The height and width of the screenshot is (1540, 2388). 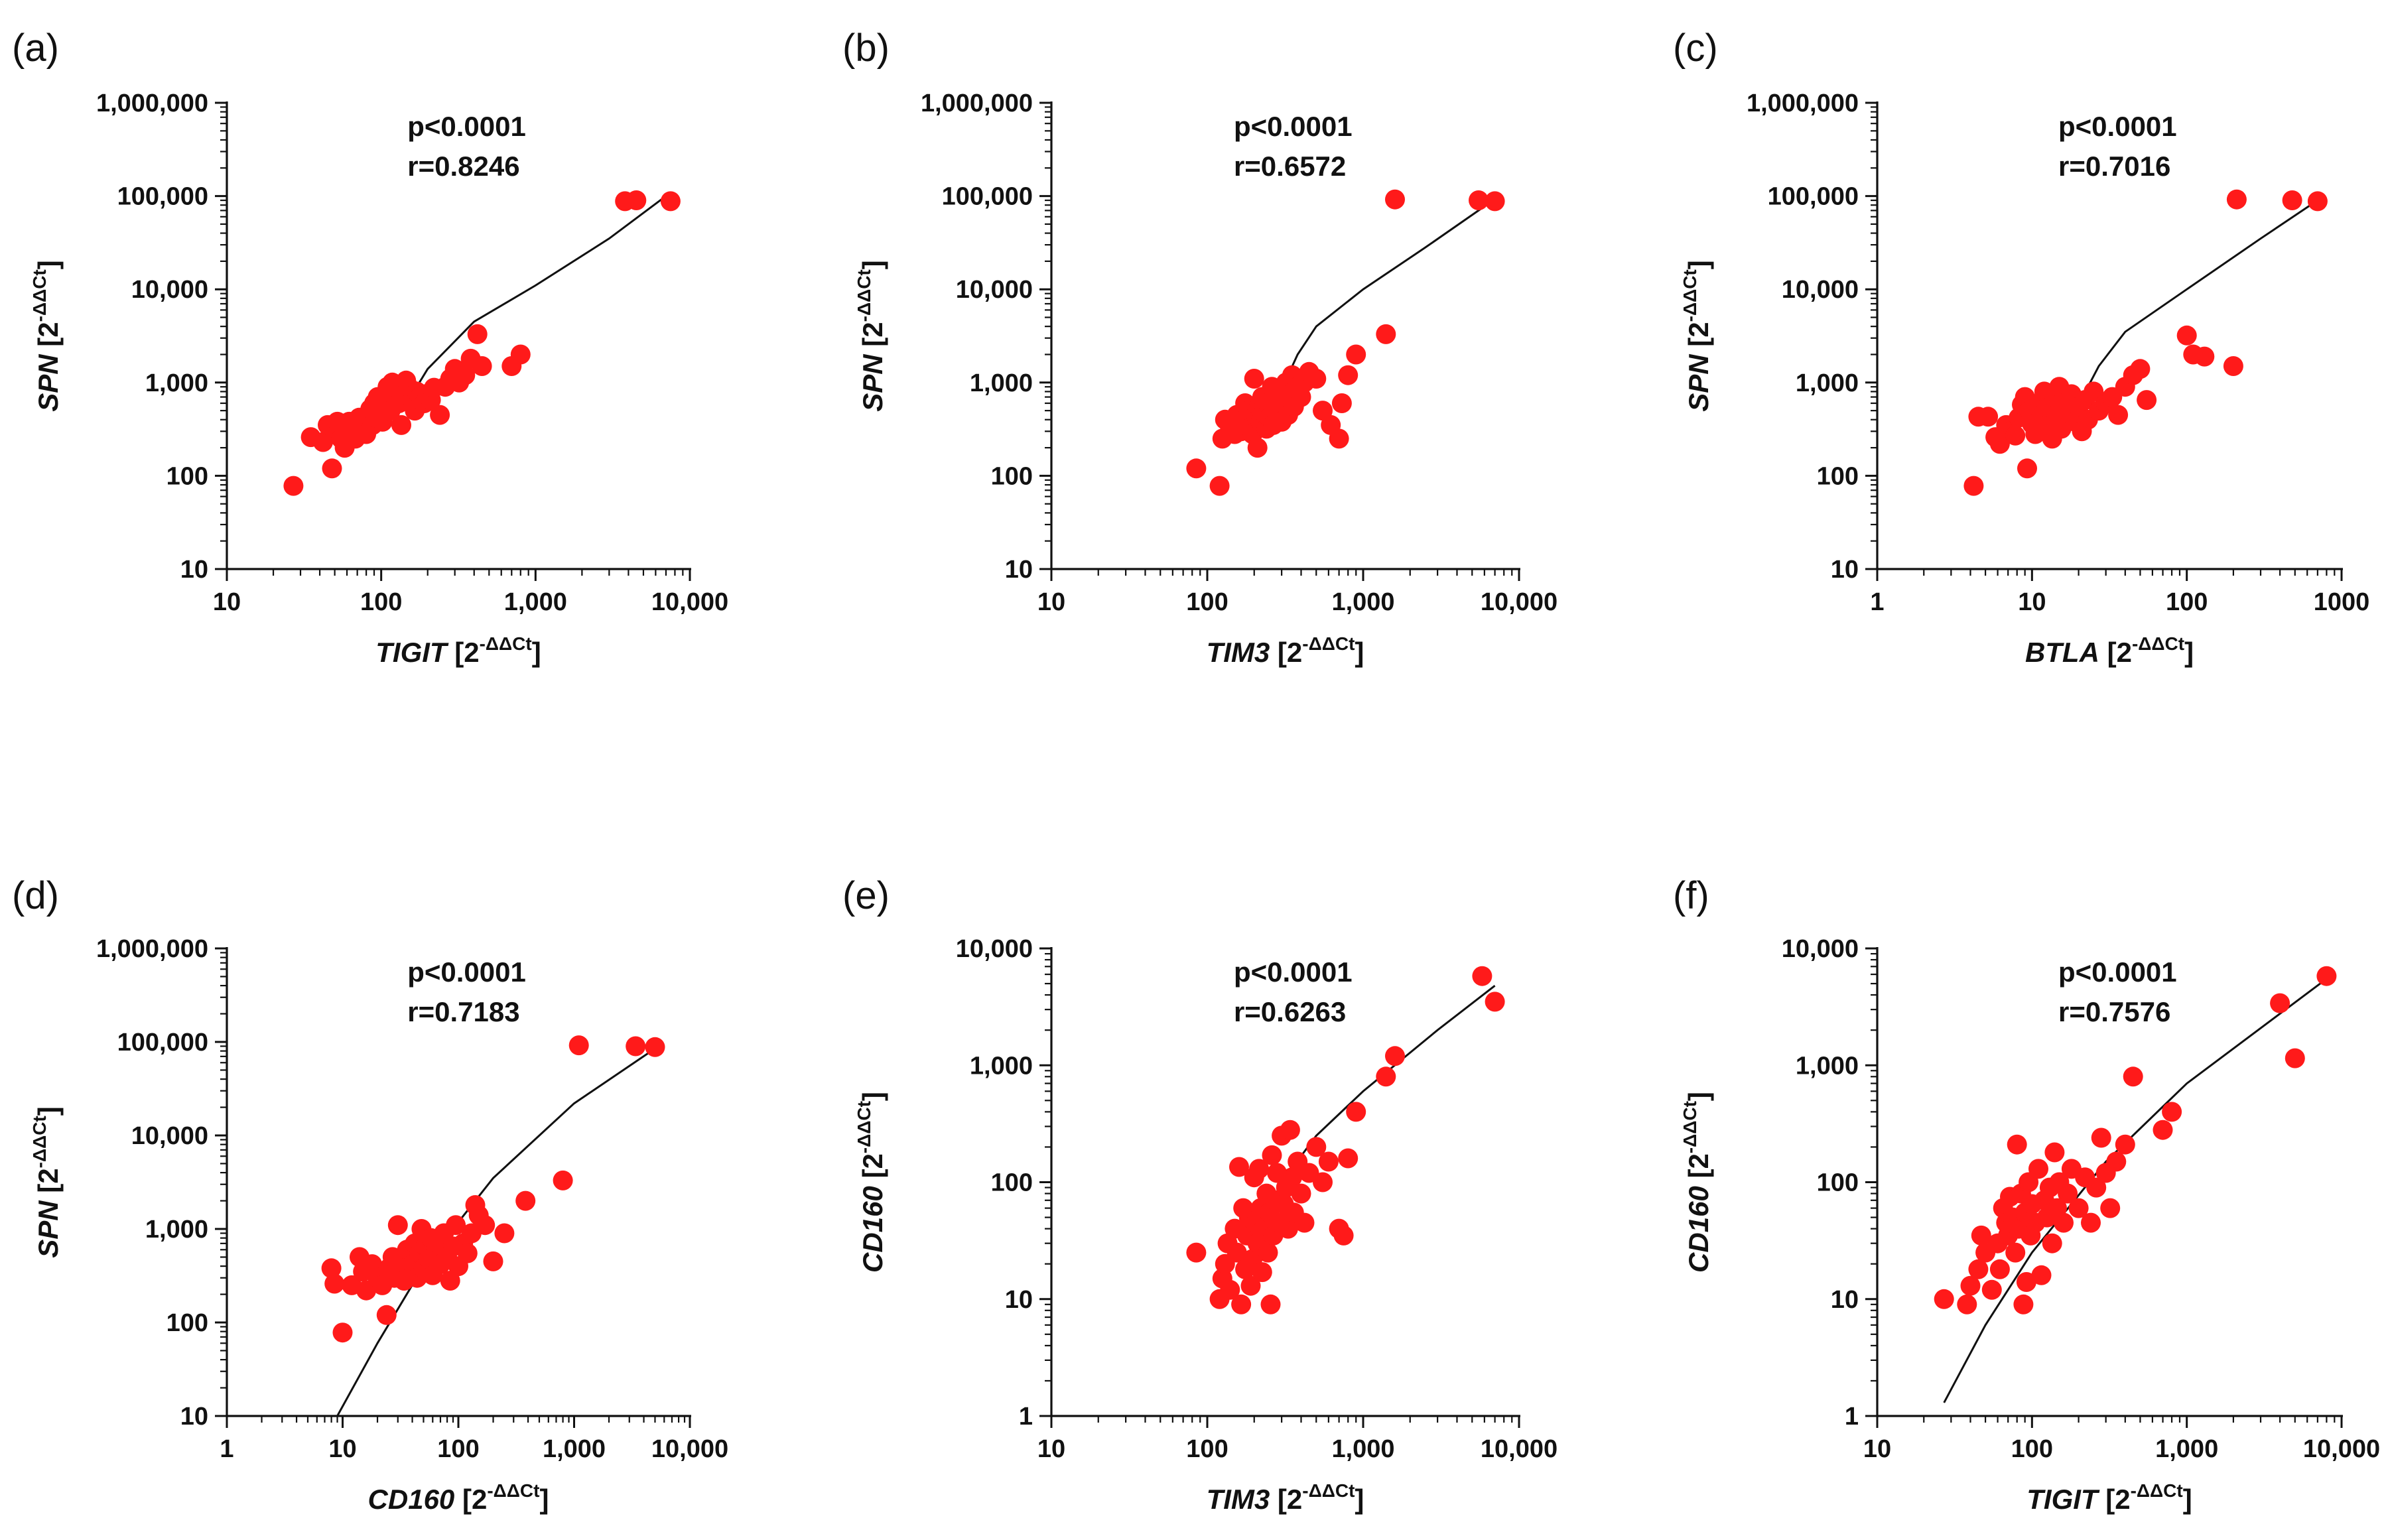 I want to click on y-tick-label: 1,000,000, so click(x=977, y=103).